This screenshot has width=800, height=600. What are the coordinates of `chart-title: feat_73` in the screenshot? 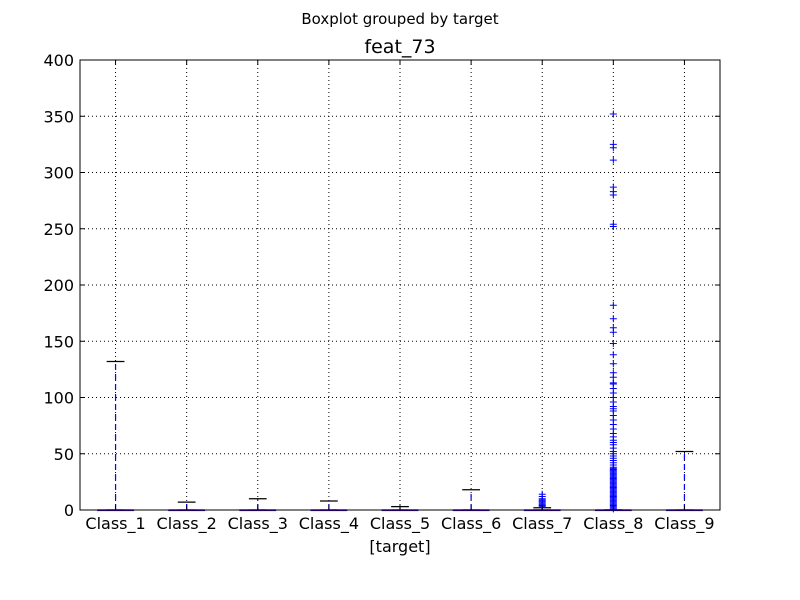 It's located at (399, 47).